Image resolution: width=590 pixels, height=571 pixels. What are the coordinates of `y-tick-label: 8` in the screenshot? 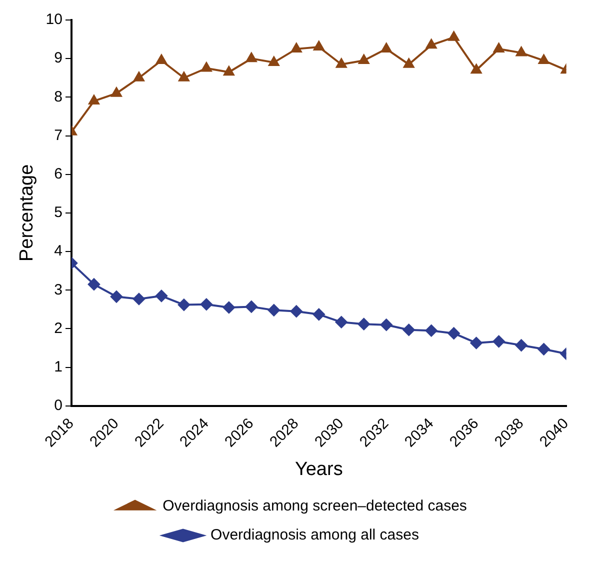 It's located at (58, 97).